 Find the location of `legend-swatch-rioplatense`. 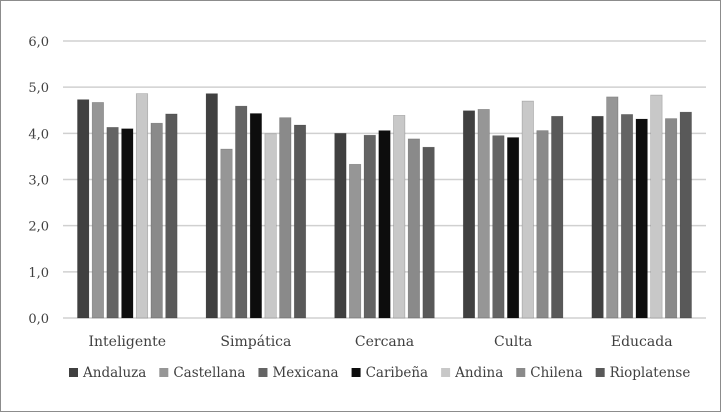

legend-swatch-rioplatense is located at coordinates (600, 372).